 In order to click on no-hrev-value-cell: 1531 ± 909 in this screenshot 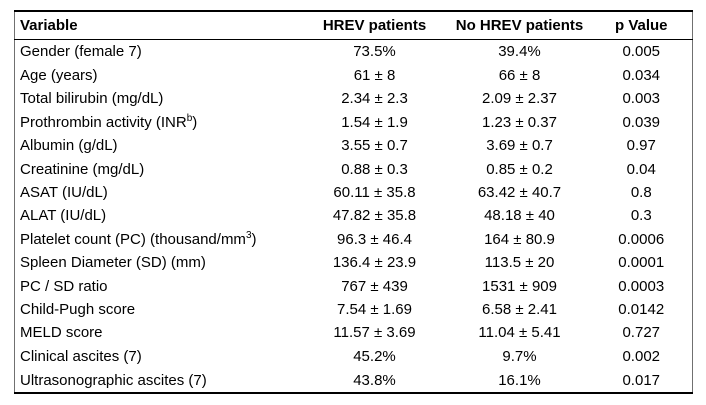, I will do `click(519, 286)`.